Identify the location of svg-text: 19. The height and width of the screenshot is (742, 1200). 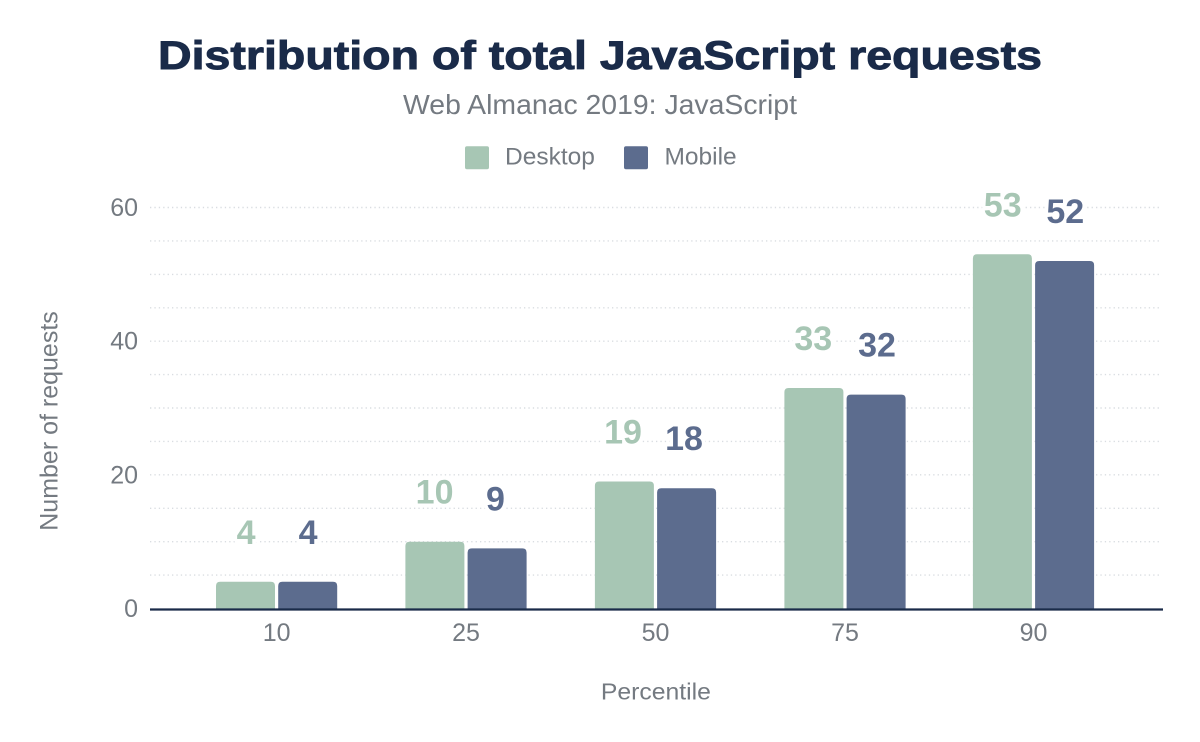
(623, 433).